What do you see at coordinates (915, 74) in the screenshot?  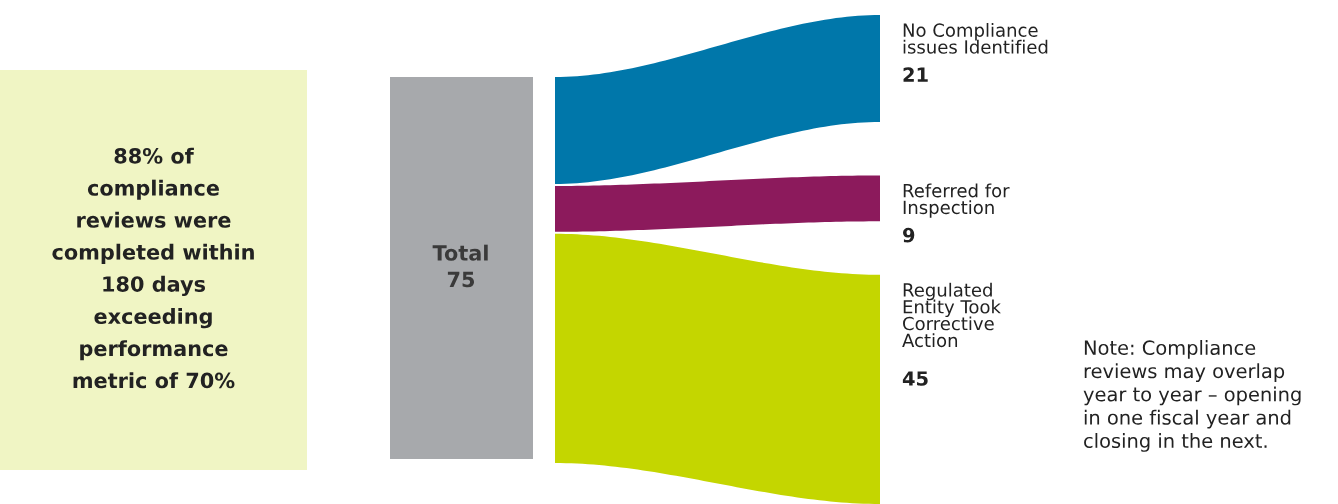 I see `data-label: 21` at bounding box center [915, 74].